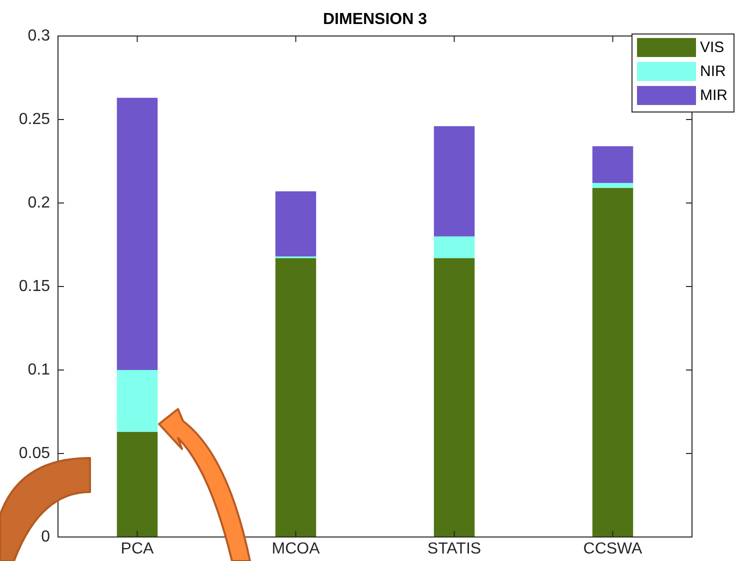 The width and height of the screenshot is (736, 561). Describe the element at coordinates (712, 47) in the screenshot. I see `legend-label: VIS` at that location.